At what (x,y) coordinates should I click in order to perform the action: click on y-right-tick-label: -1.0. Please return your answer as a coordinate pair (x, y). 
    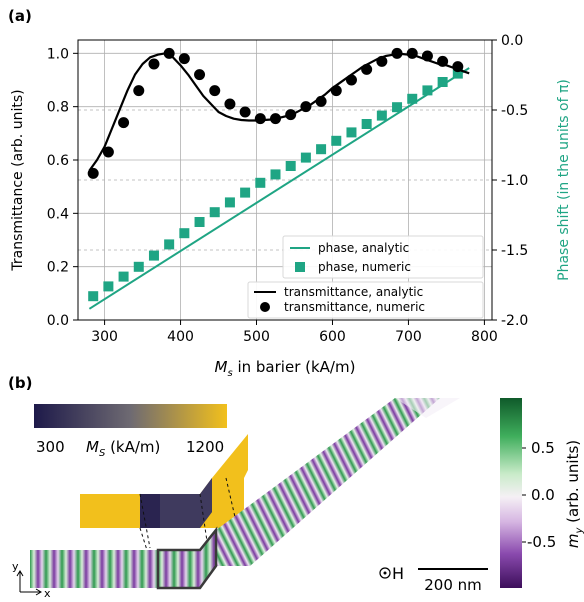
    Looking at the image, I should click on (514, 181).